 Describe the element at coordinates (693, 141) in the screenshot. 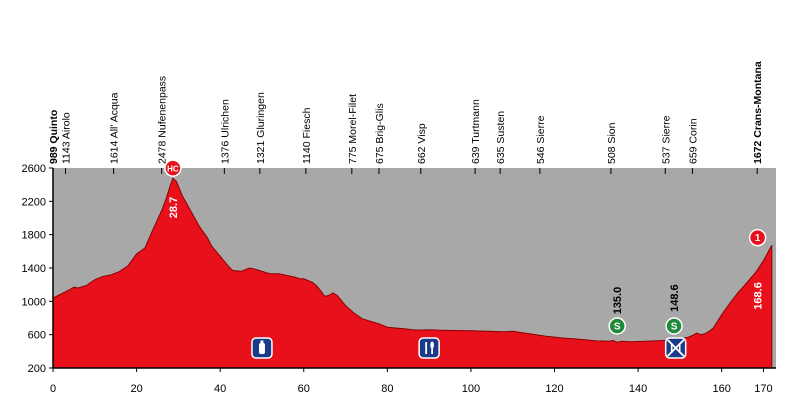

I see `place-label: 659 Corin` at that location.